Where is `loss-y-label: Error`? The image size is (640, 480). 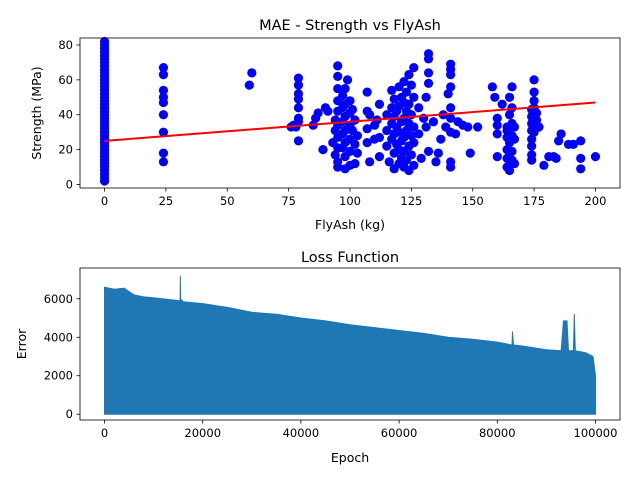
loss-y-label: Error is located at coordinates (21, 343).